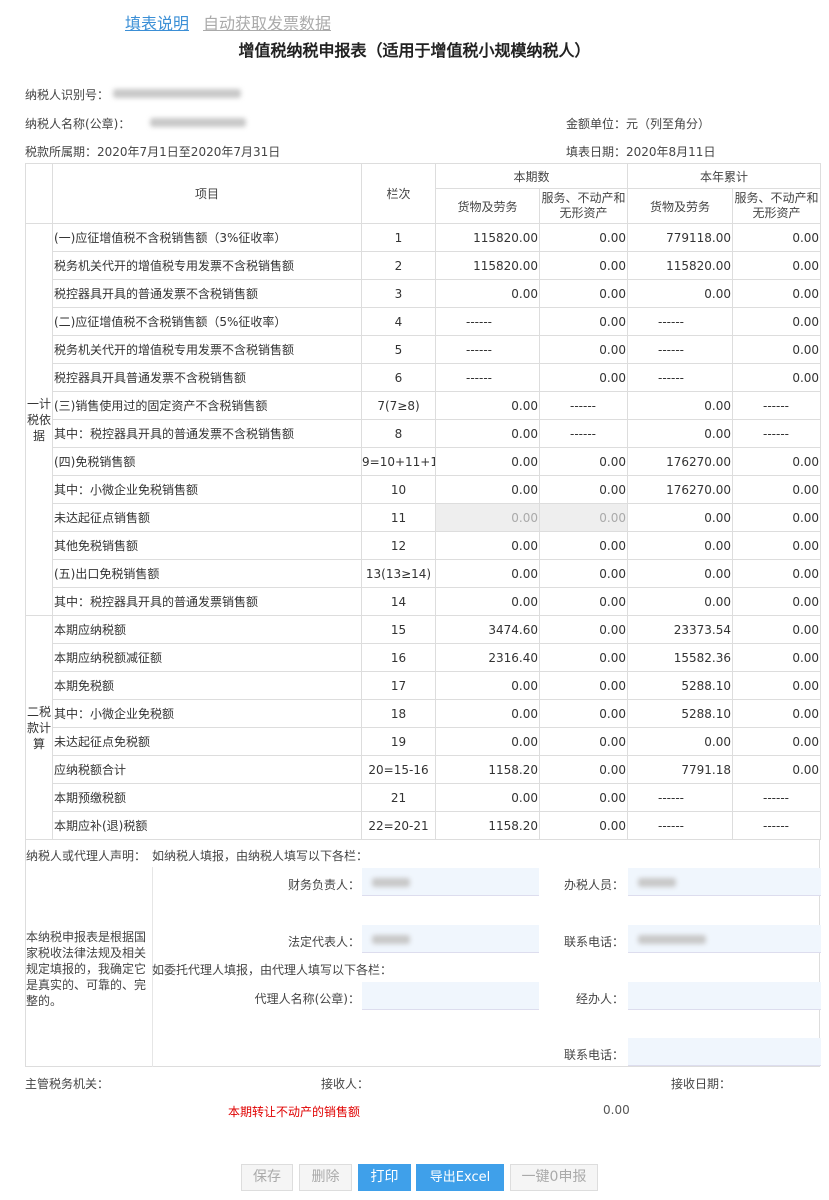 The image size is (829, 1200). What do you see at coordinates (398, 713) in the screenshot?
I see `line-number: 18` at bounding box center [398, 713].